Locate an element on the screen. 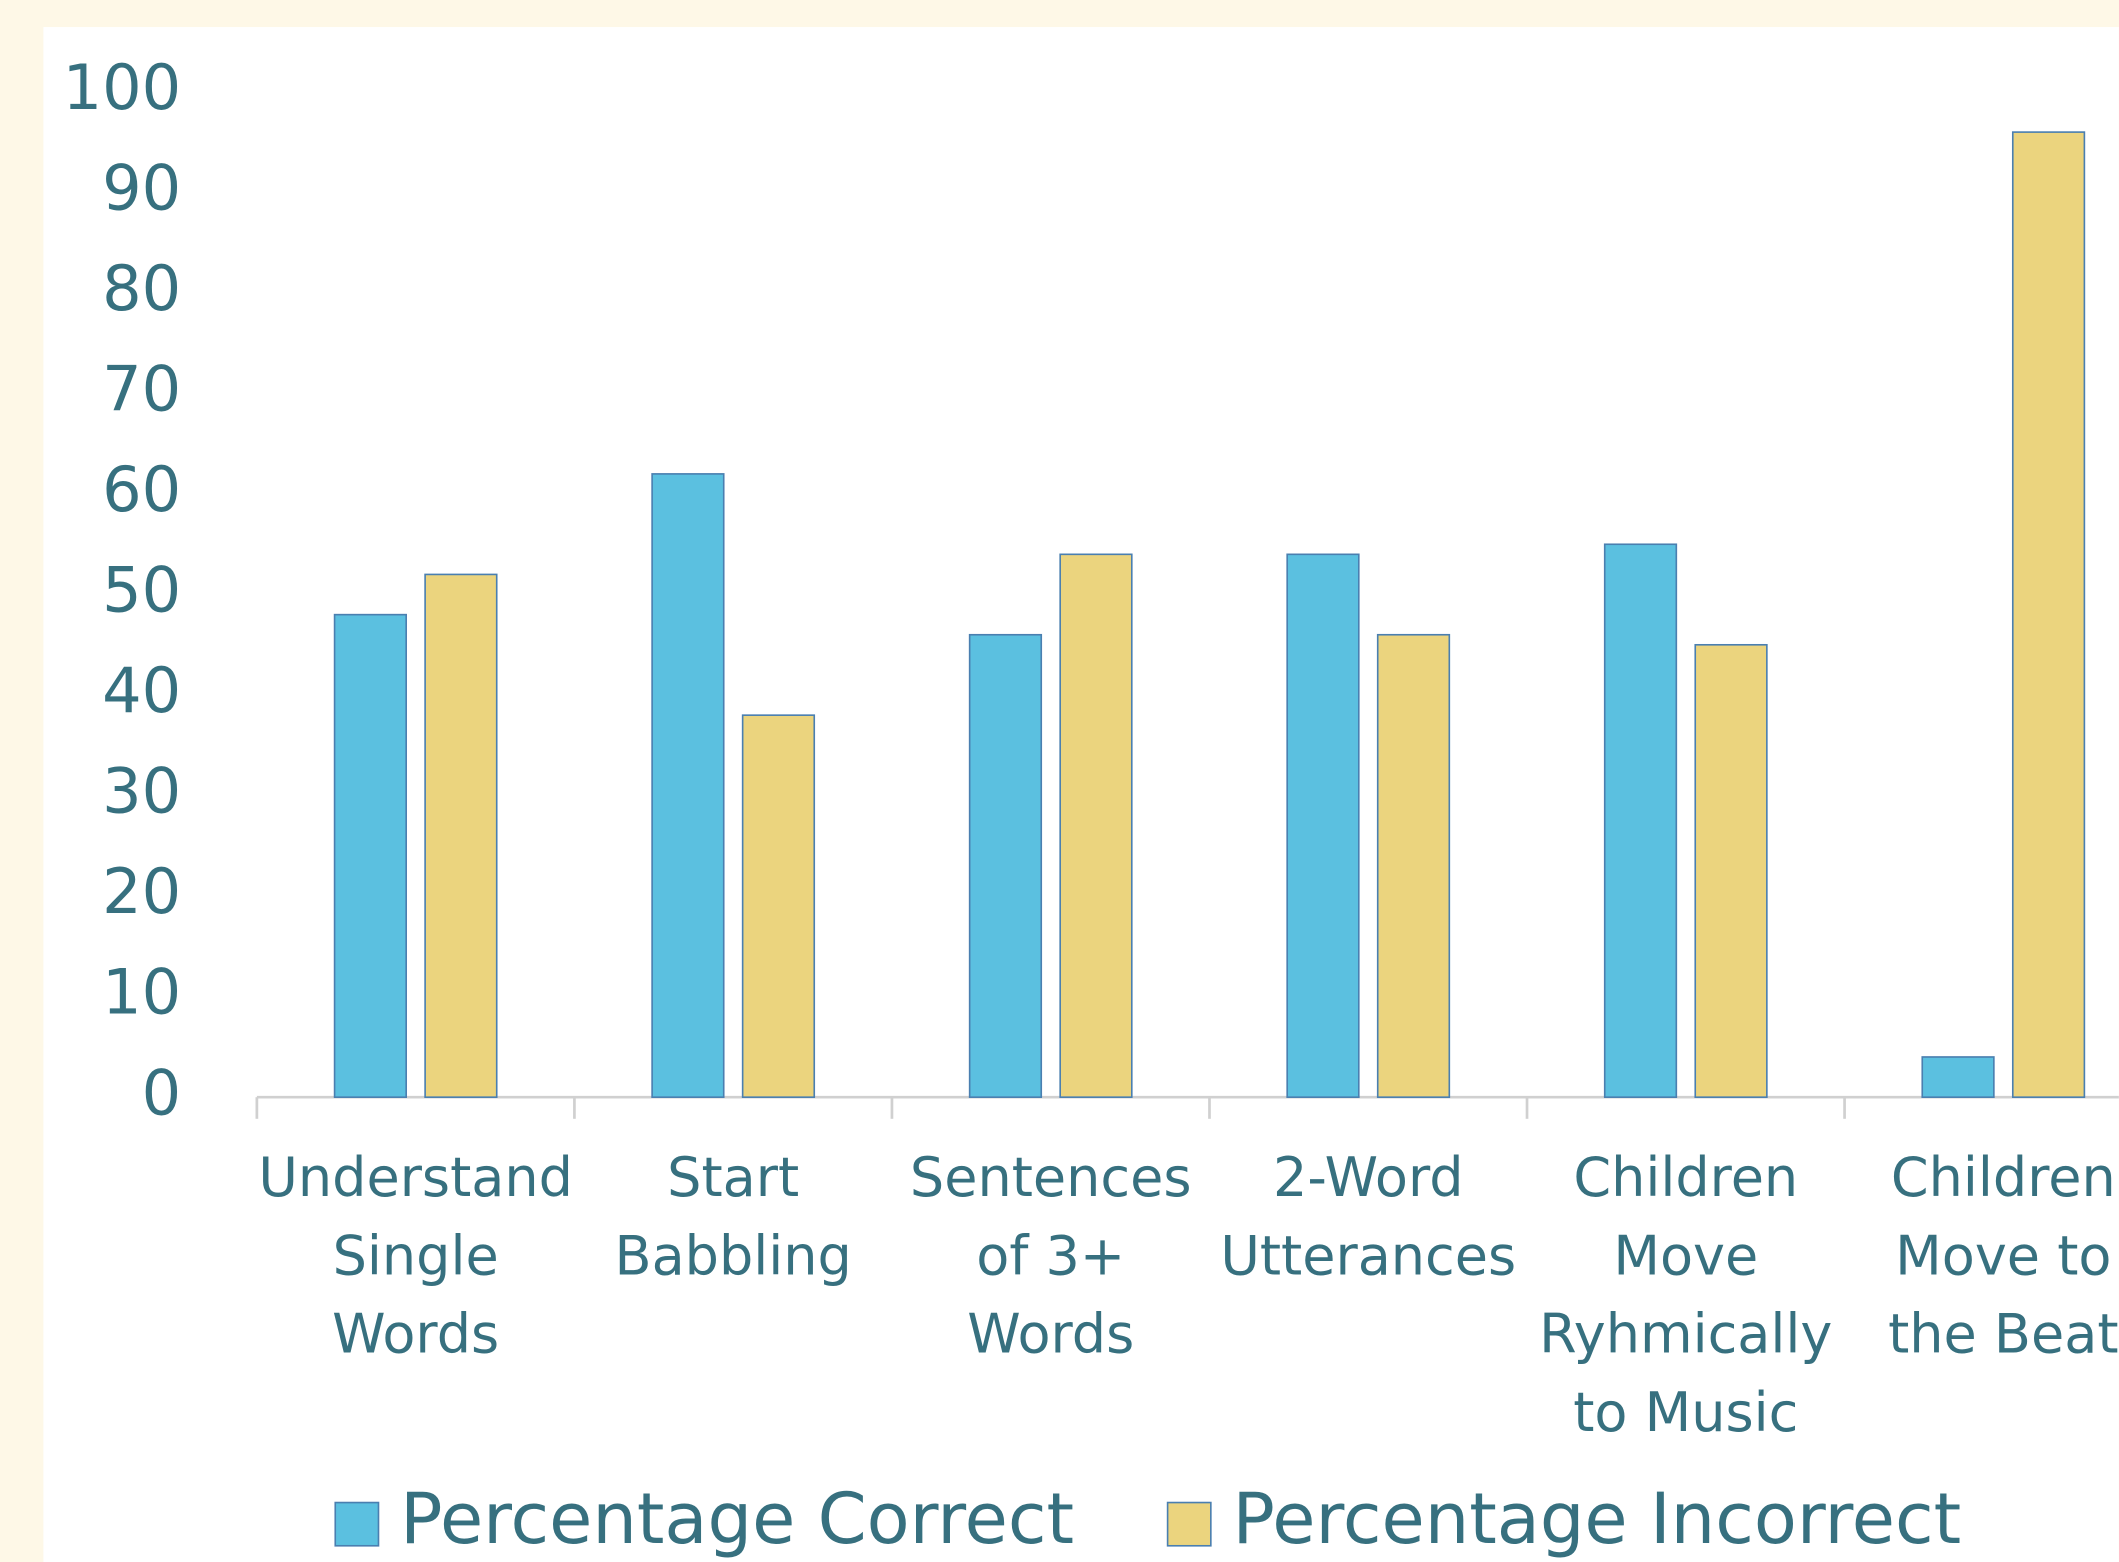 Image resolution: width=2119 pixels, height=1562 pixels. x-tick-label: Start Babbling is located at coordinates (733, 1216).